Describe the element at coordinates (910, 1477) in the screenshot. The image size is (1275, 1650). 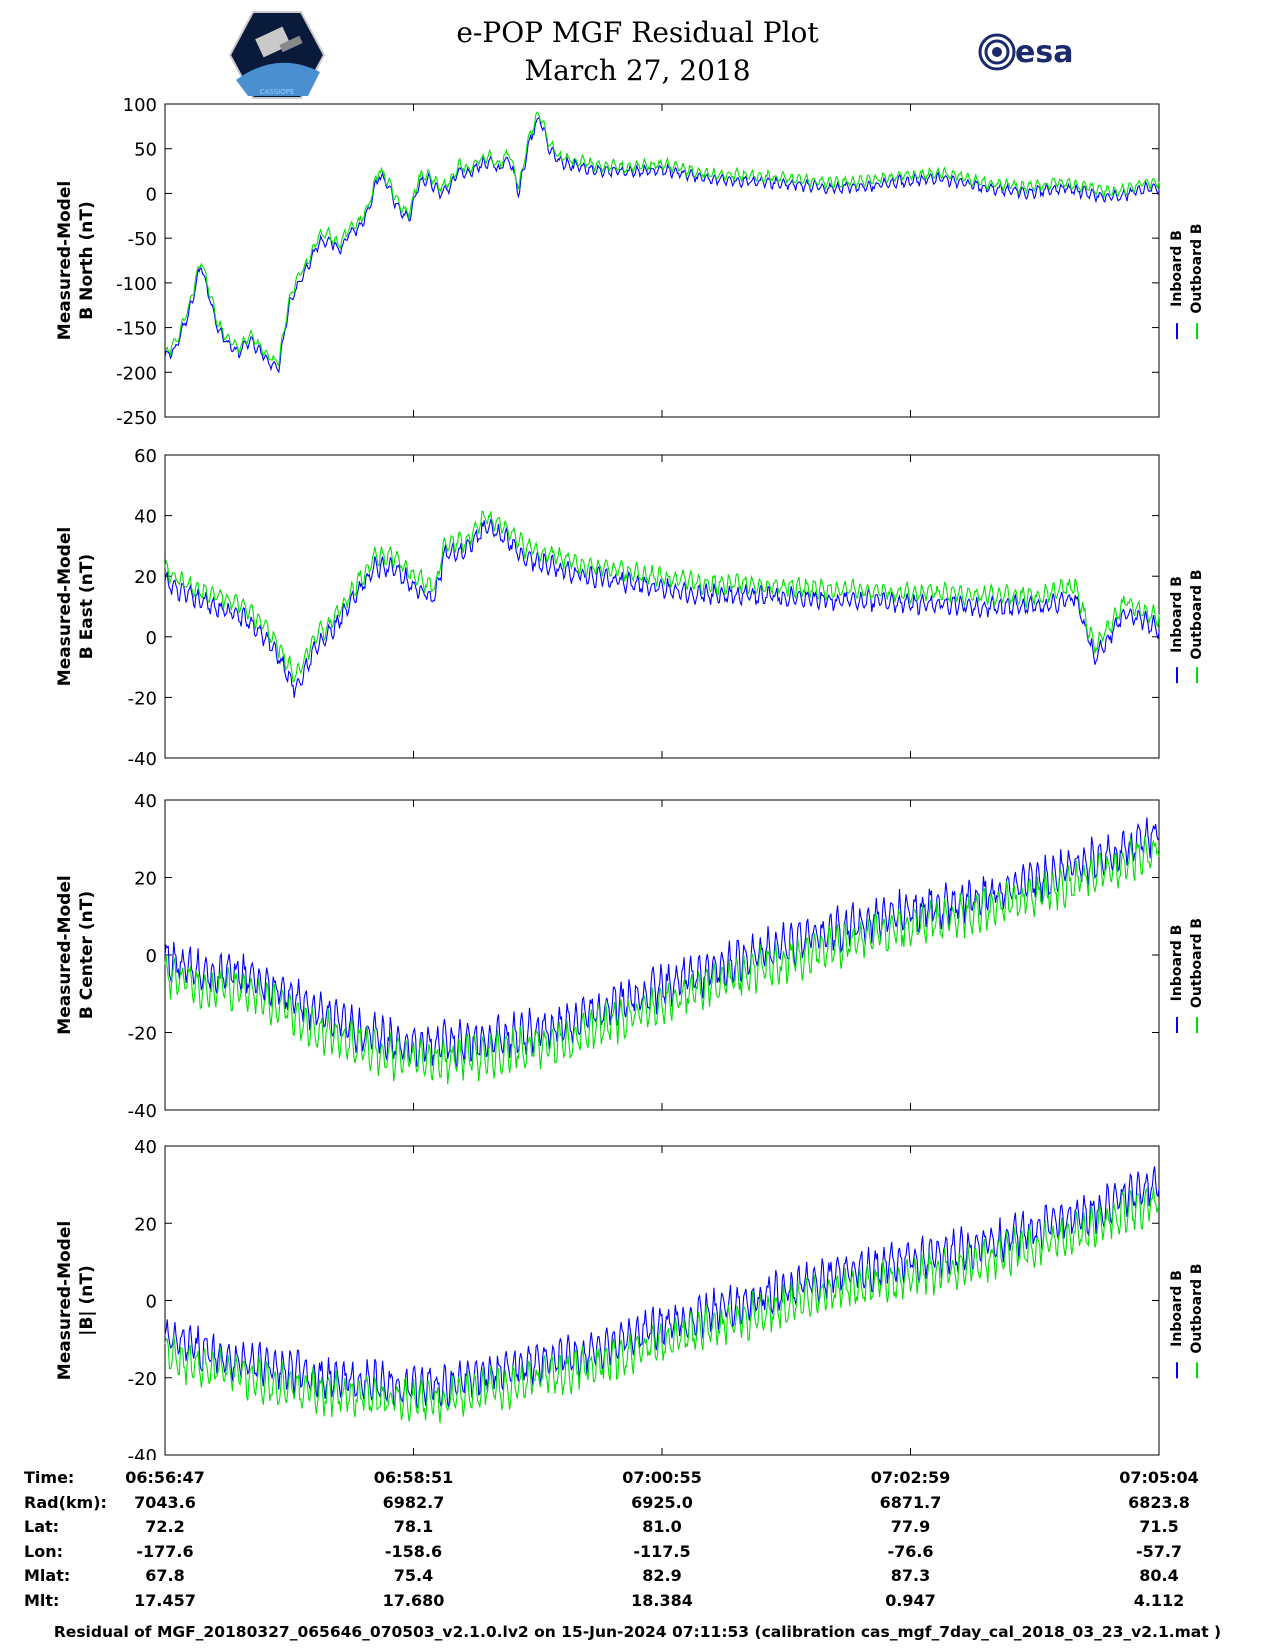
I see `table-cell: 07:02:59` at that location.